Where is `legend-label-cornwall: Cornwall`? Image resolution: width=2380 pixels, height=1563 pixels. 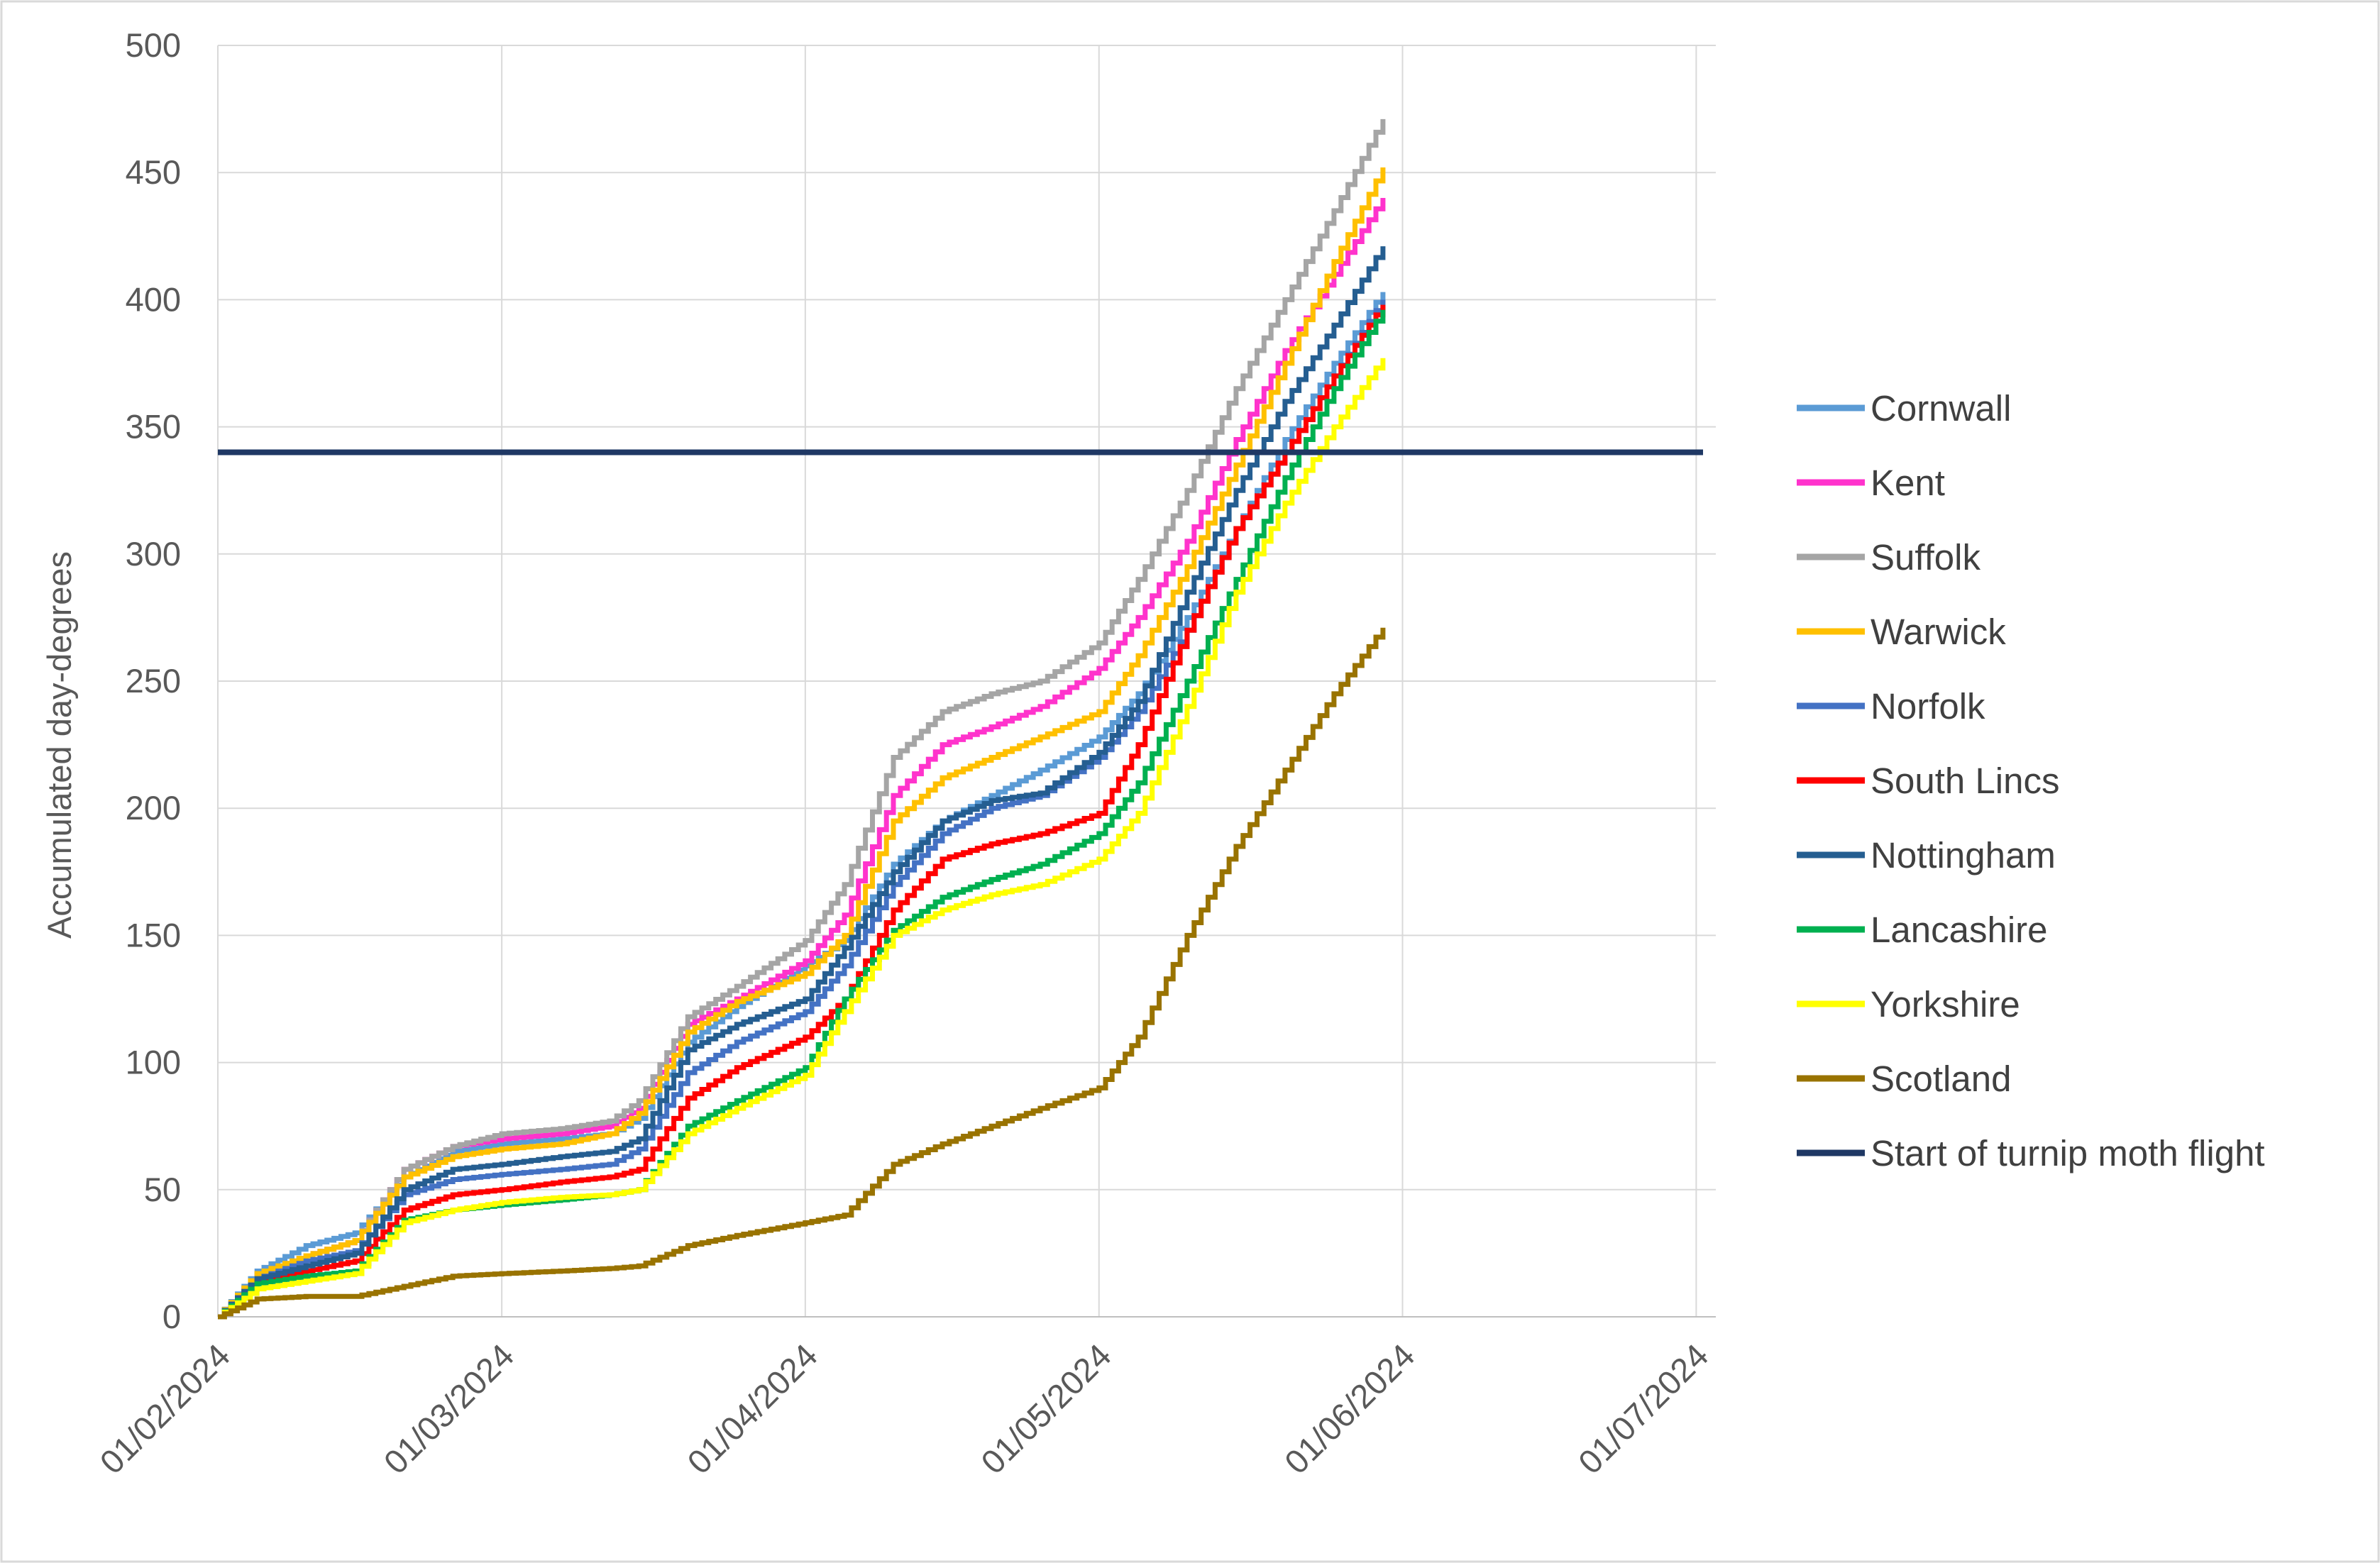 legend-label-cornwall: Cornwall is located at coordinates (1941, 409).